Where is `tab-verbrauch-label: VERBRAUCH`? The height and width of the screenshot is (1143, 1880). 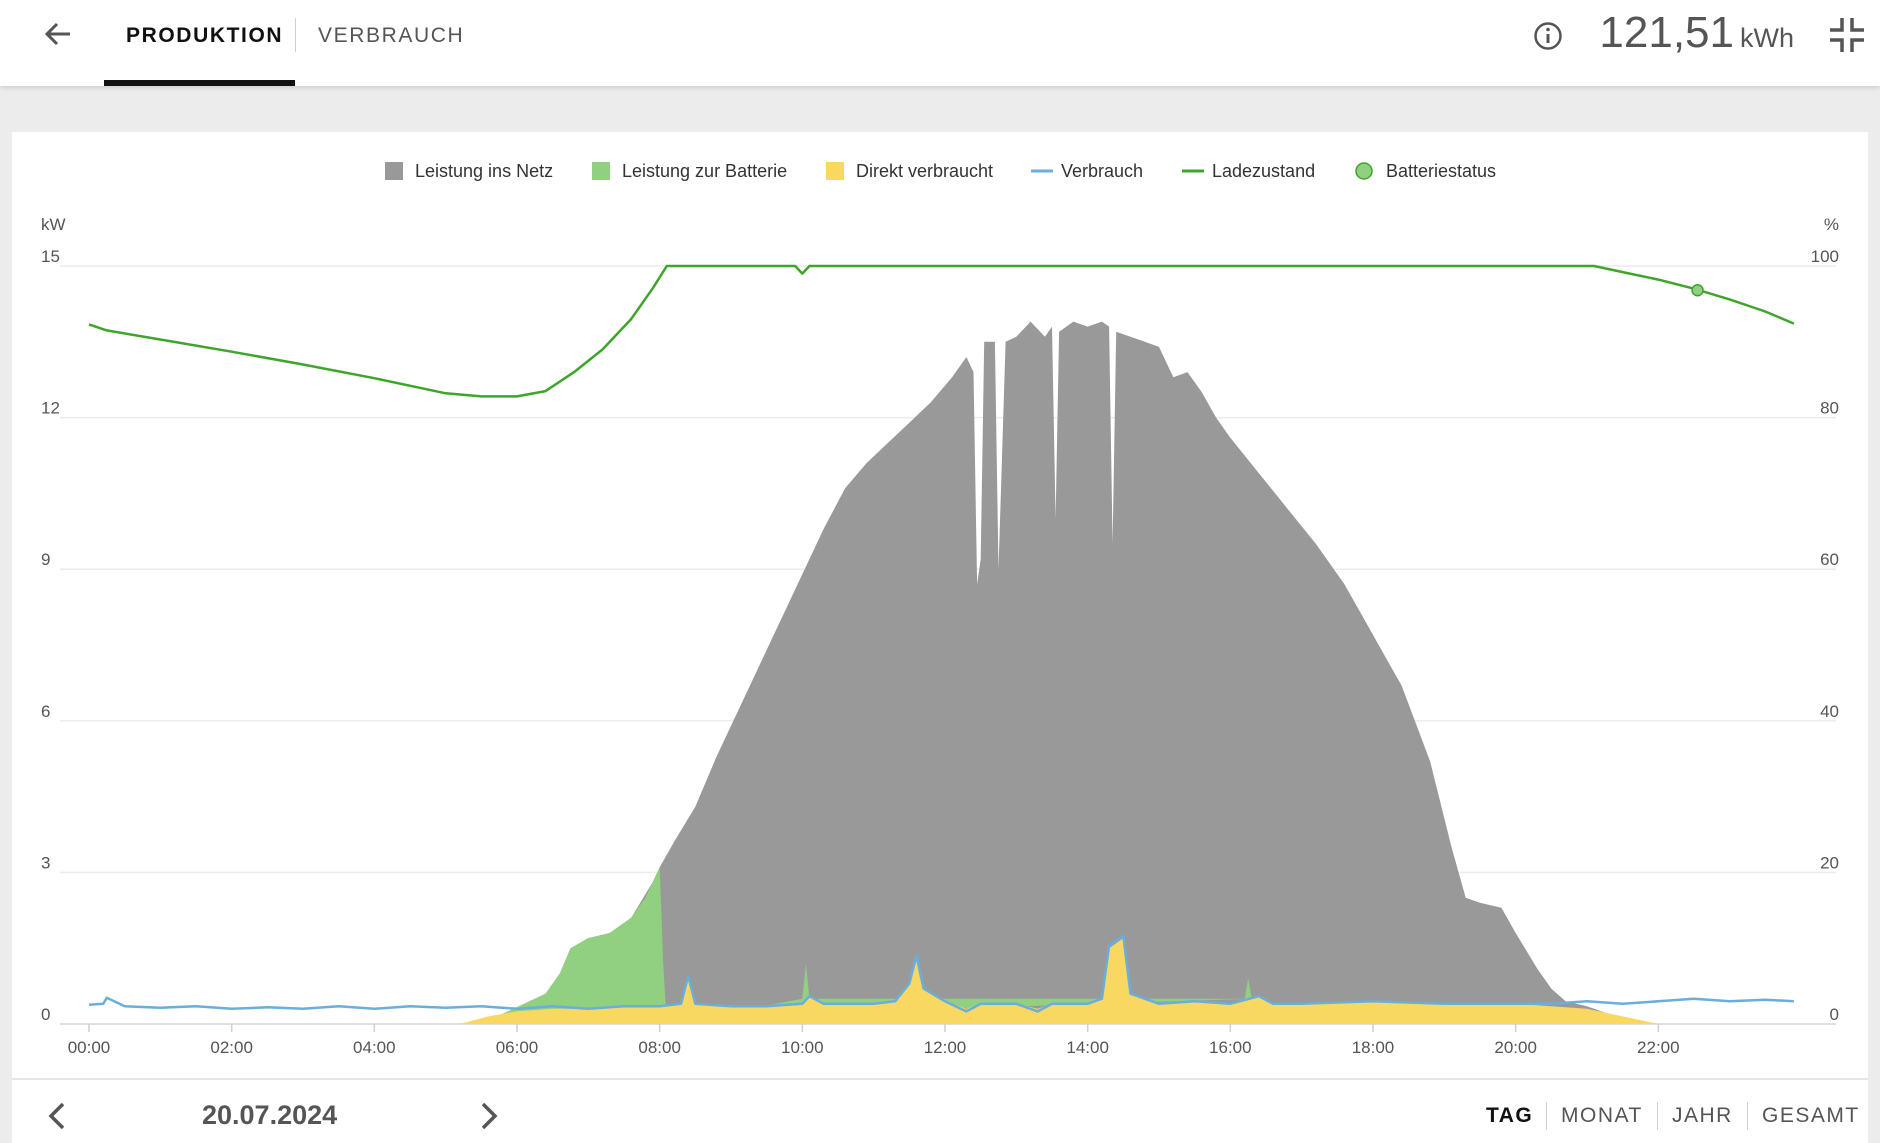 tab-verbrauch-label: VERBRAUCH is located at coordinates (391, 35).